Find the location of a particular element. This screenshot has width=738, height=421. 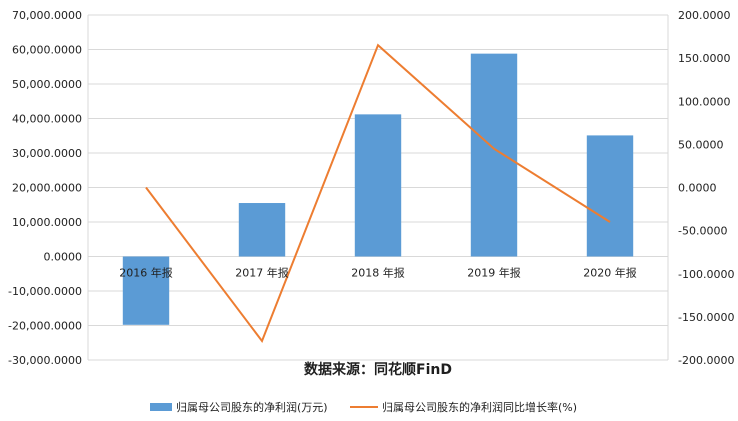

right-tick-label: -100.0000 is located at coordinates (706, 274).